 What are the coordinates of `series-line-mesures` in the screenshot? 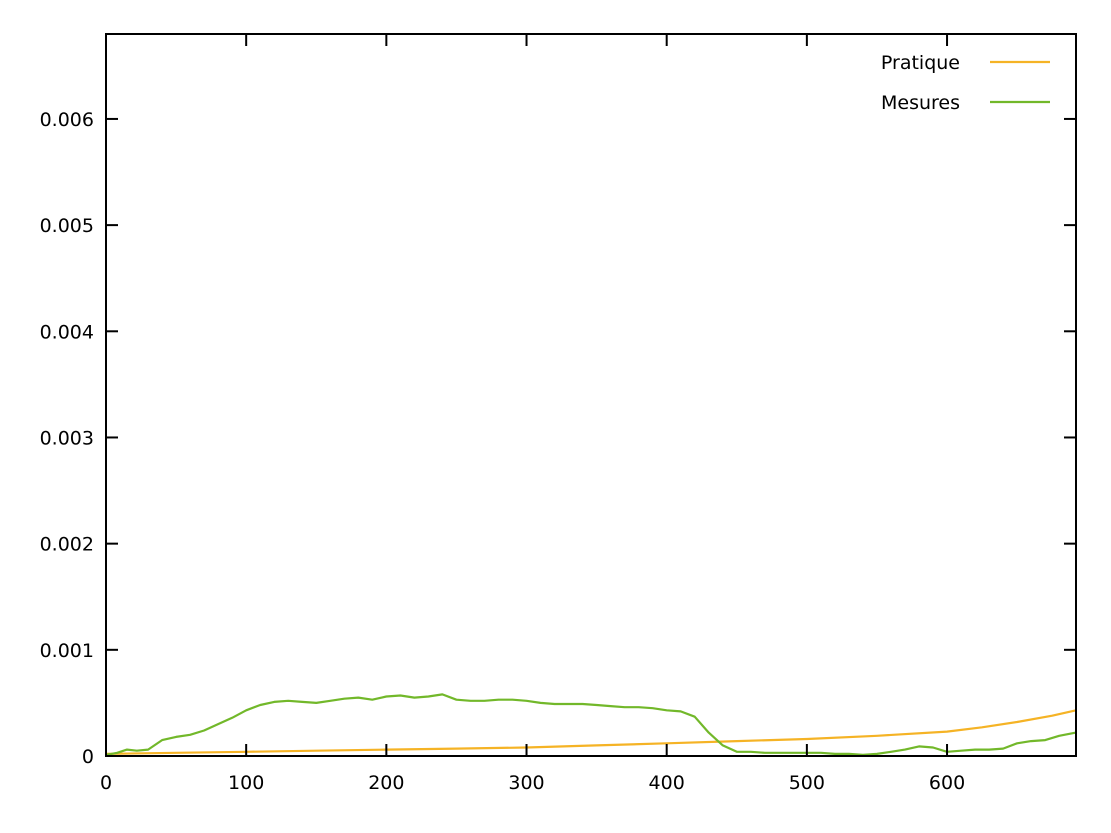 It's located at (591, 725).